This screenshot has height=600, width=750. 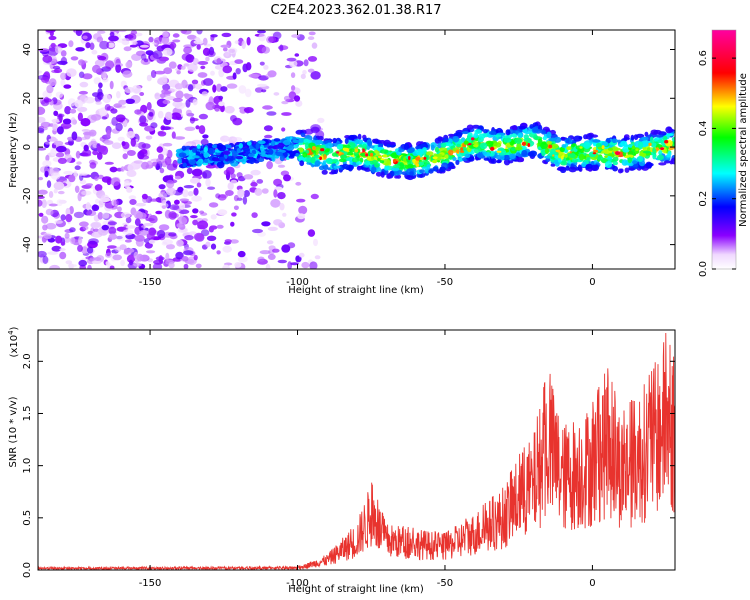 I want to click on spectrogram-x-axis-label: Height of straight line (km), so click(x=356, y=290).